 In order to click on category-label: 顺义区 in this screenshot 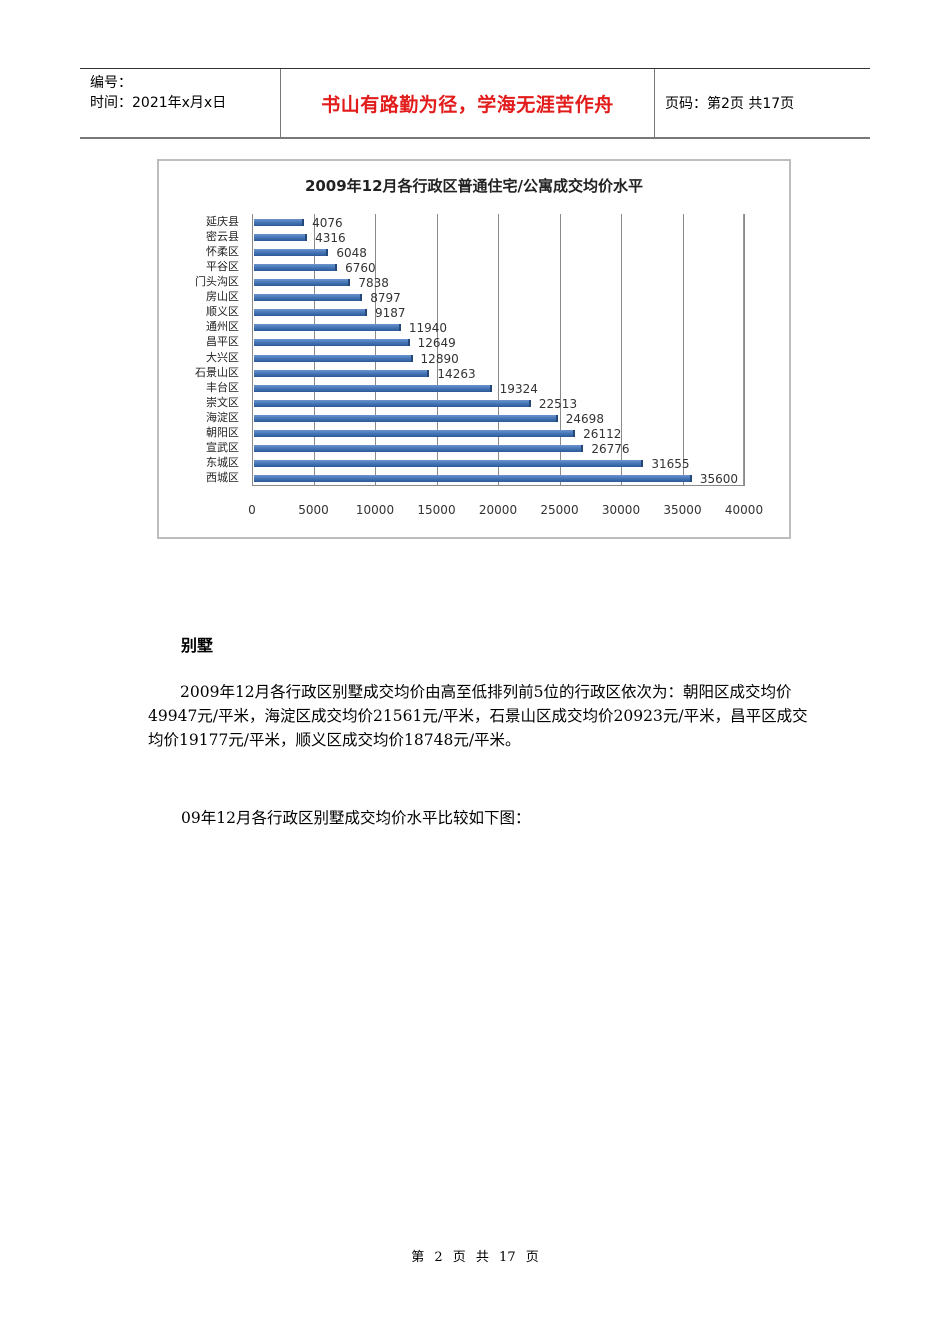, I will do `click(222, 312)`.